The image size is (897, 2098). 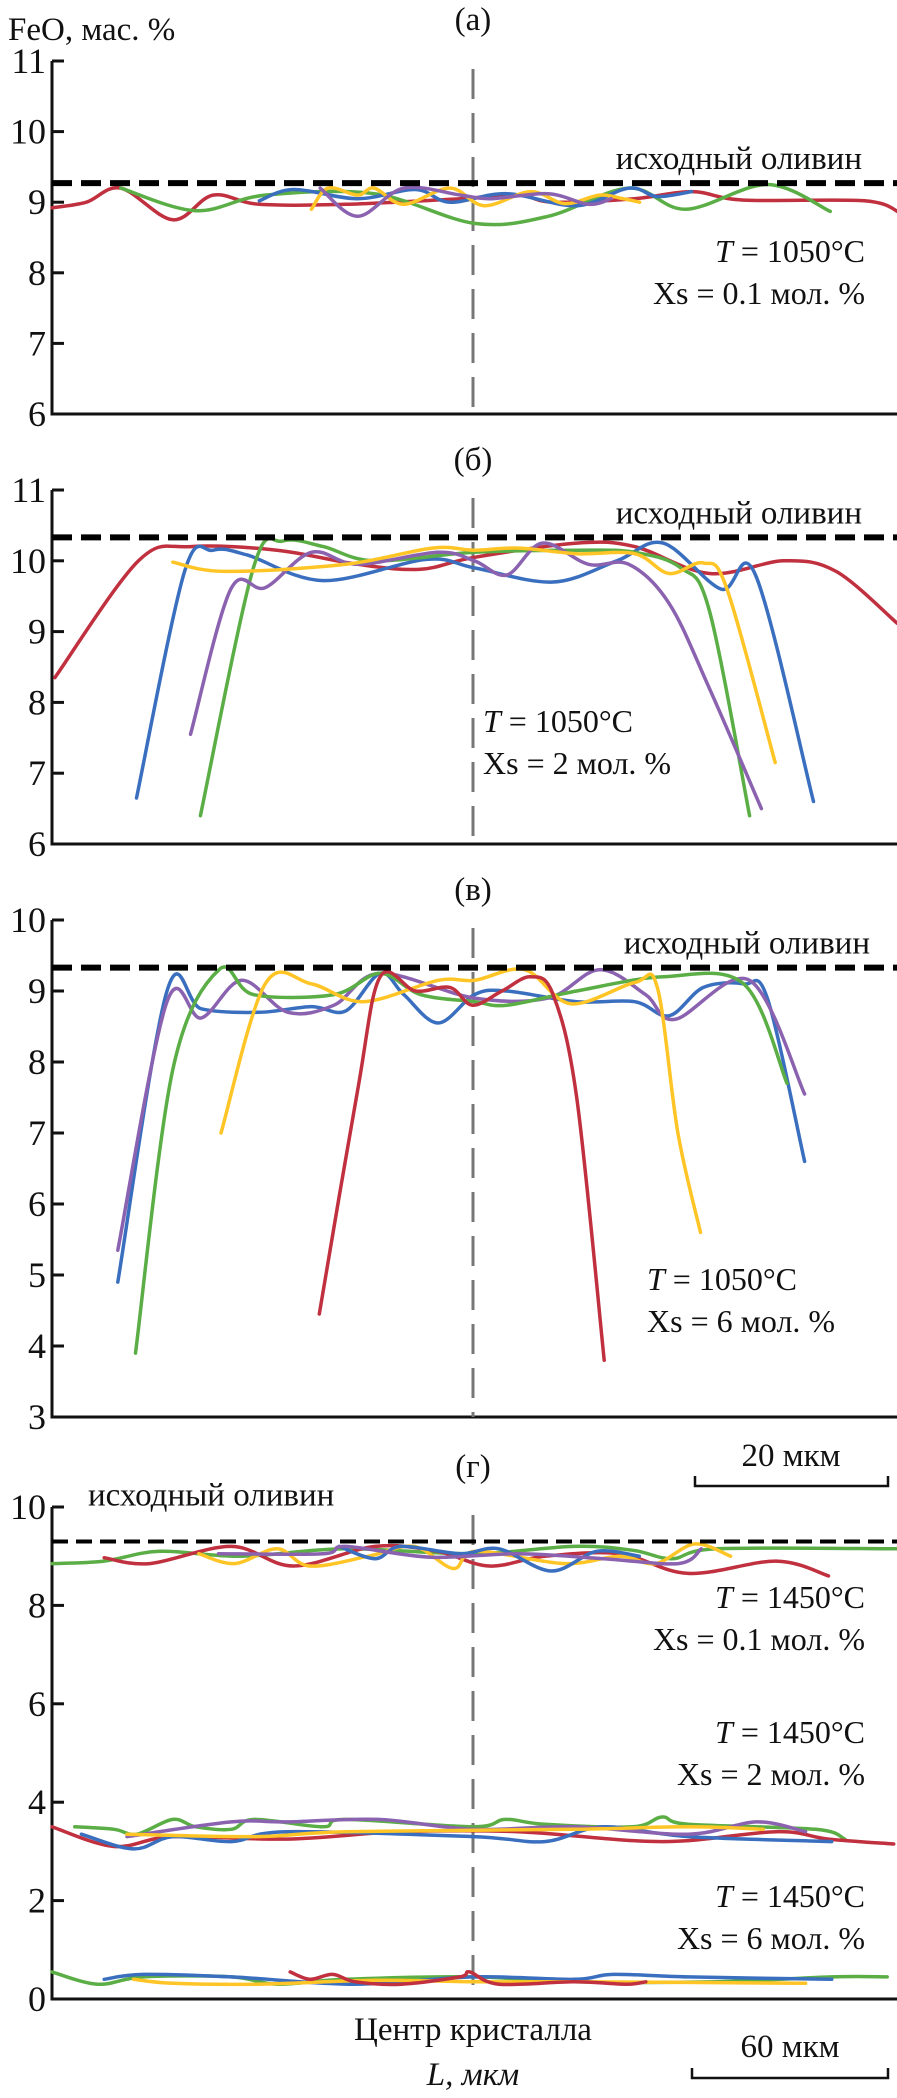 What do you see at coordinates (473, 2030) in the screenshot?
I see `crystal-center-label: Центр кристалла` at bounding box center [473, 2030].